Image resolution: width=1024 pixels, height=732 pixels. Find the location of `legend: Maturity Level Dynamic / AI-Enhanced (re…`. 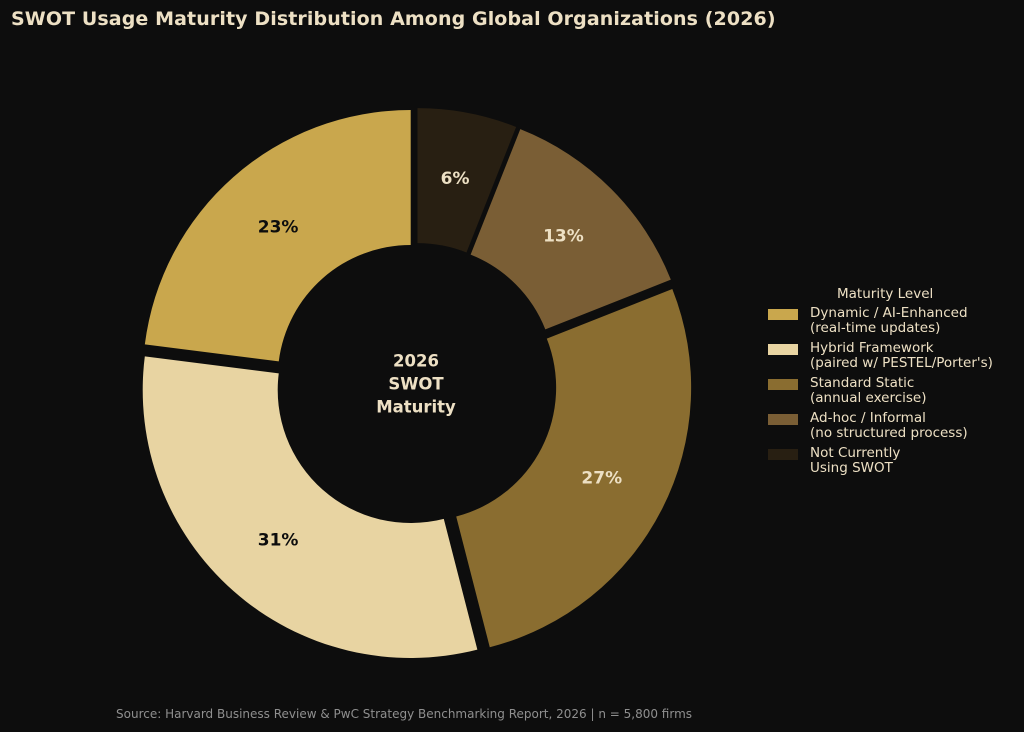

legend: Maturity Level Dynamic / AI-Enhanced (re… is located at coordinates (893, 383).